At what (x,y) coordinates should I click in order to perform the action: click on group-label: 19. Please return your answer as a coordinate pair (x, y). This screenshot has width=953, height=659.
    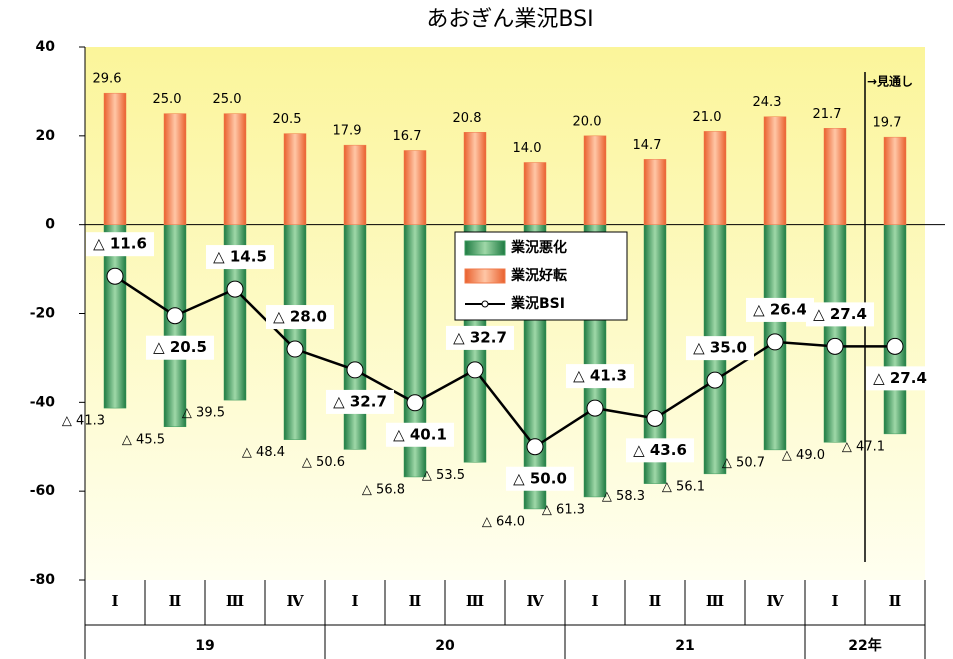
    Looking at the image, I should click on (204, 646).